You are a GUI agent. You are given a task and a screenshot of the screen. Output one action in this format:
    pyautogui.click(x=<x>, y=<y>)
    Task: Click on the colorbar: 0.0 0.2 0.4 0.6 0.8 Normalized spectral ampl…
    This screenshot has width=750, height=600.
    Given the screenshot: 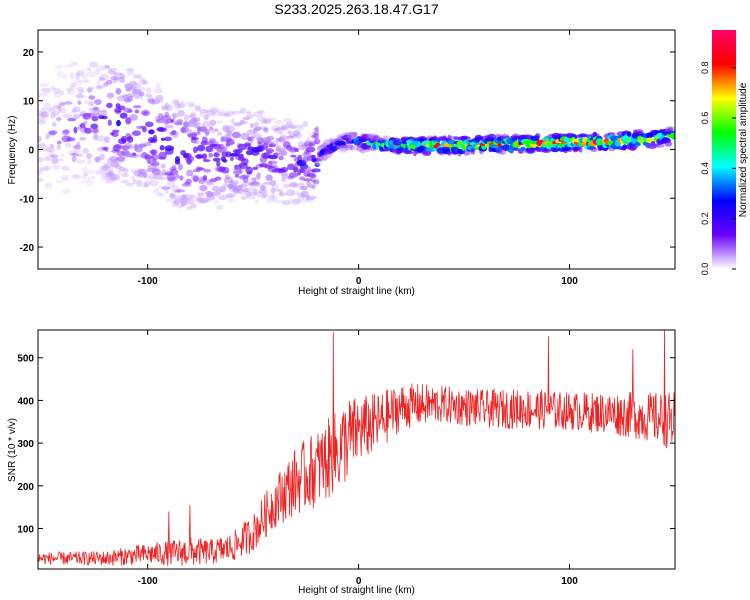 What is the action you would take?
    pyautogui.click(x=724, y=152)
    